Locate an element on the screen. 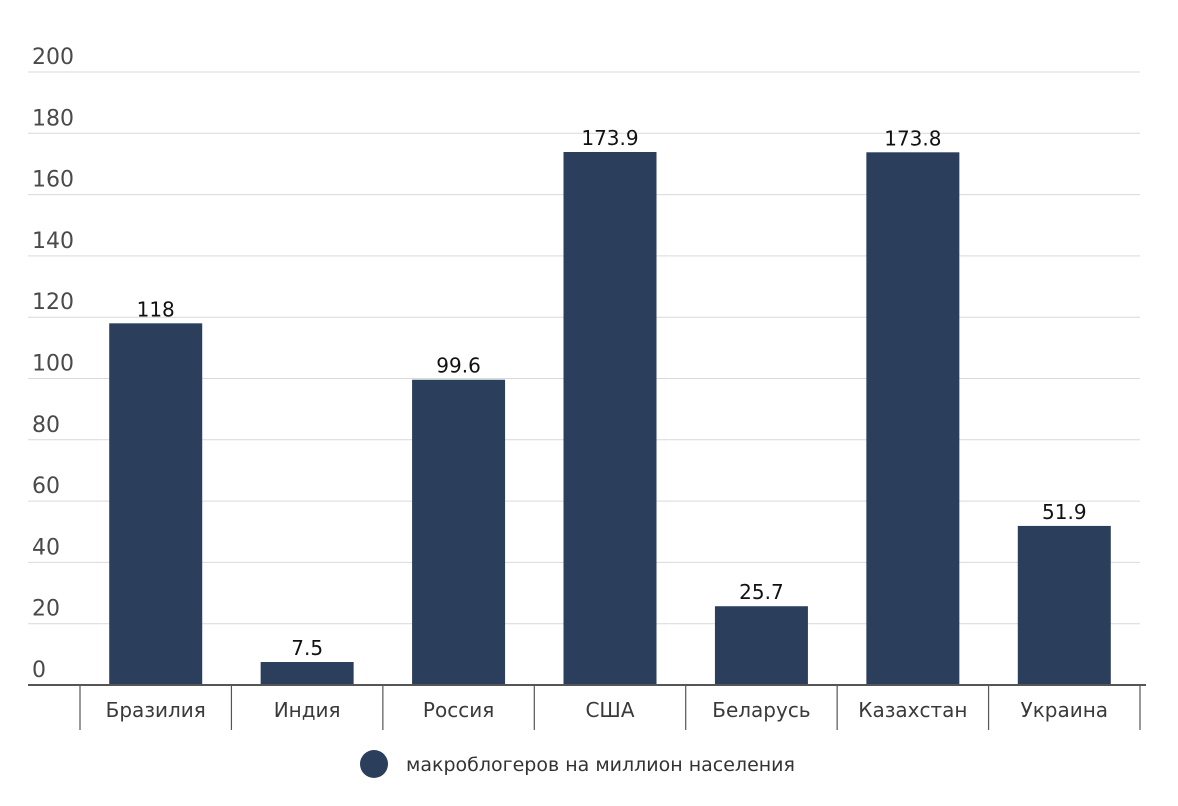 The width and height of the screenshot is (1178, 806). x-tick-label: Россия is located at coordinates (458, 710).